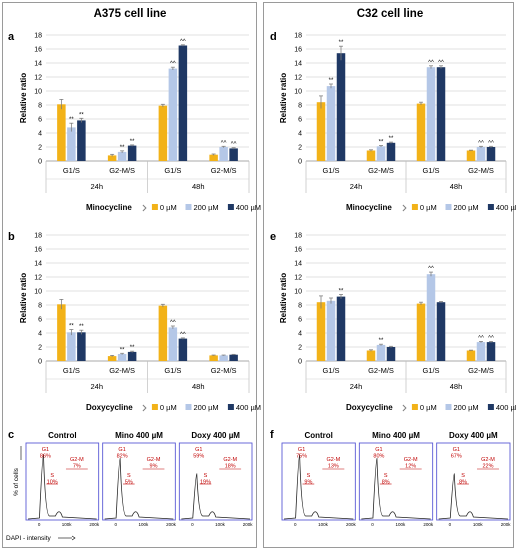  I want to click on chart-a-letter: a, so click(11, 37).